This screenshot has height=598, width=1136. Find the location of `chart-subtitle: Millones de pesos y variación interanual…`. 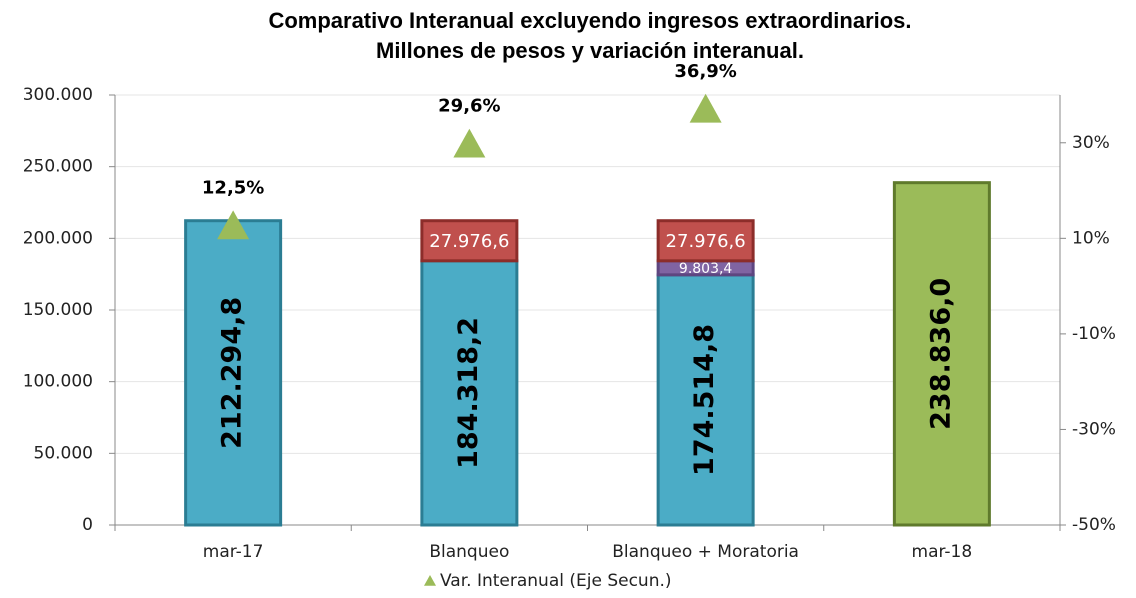

chart-subtitle: Millones de pesos y variación interanual… is located at coordinates (590, 50).